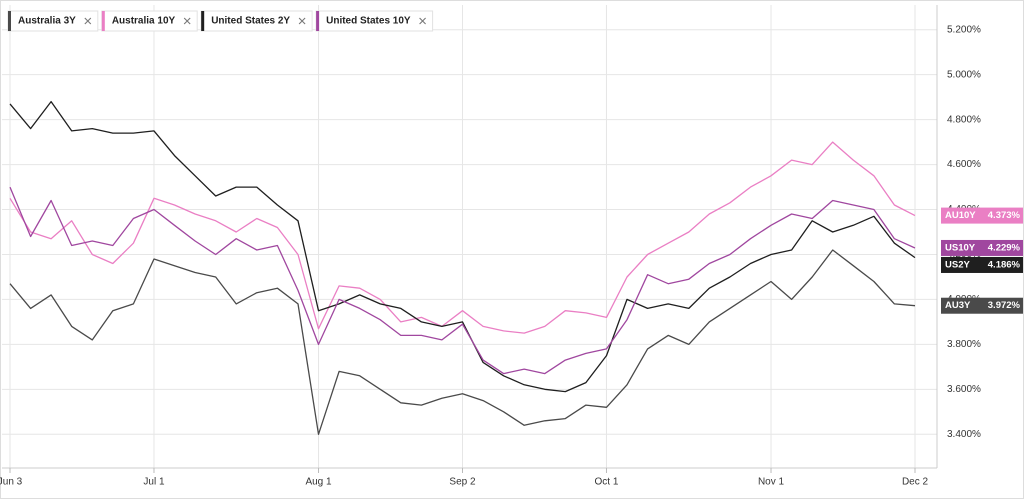 This screenshot has height=499, width=1024. I want to click on legend-item: United States 2Y, so click(256, 21).